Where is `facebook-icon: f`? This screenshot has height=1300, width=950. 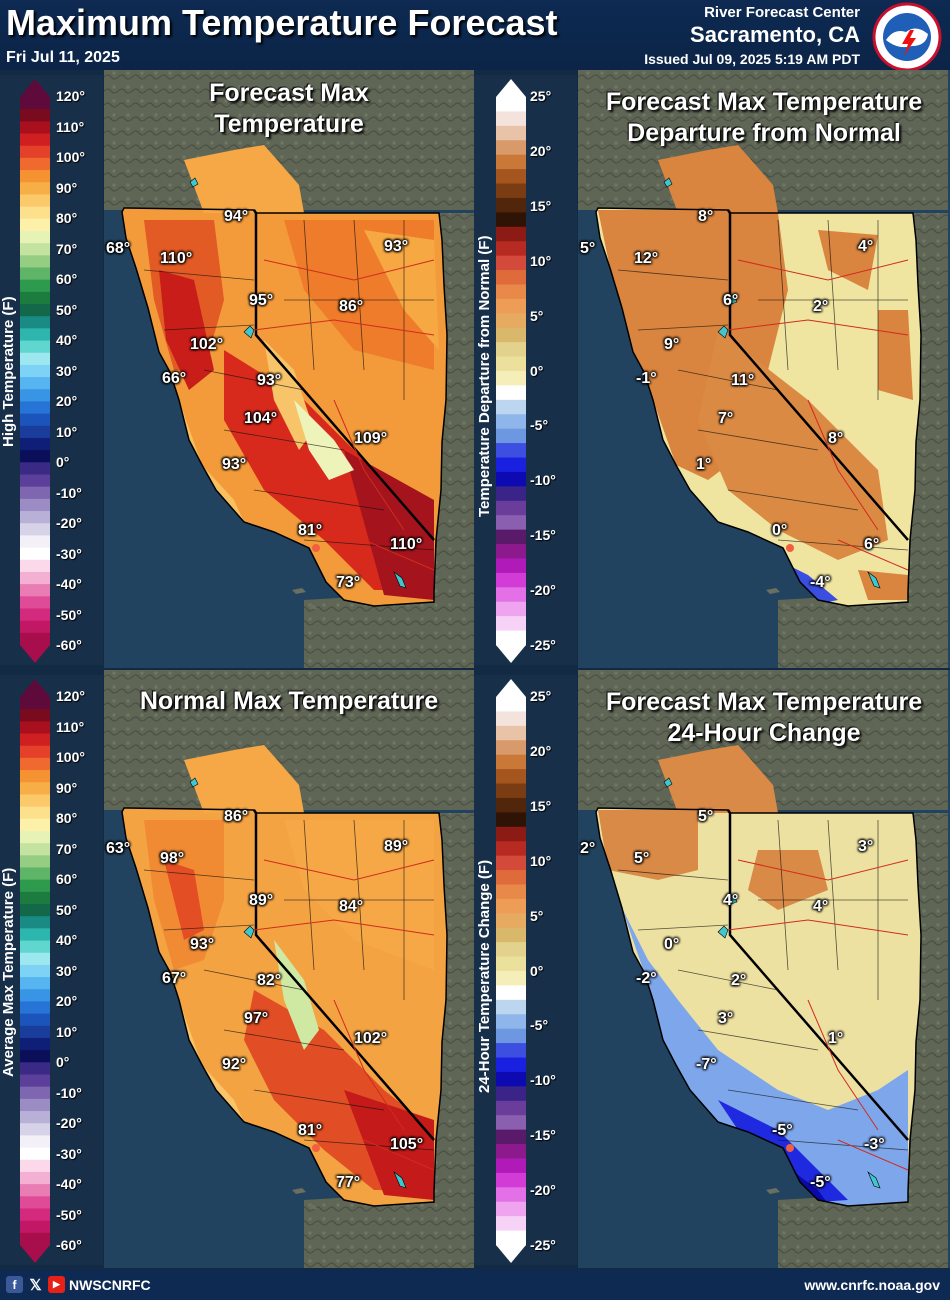 facebook-icon: f is located at coordinates (14, 1284).